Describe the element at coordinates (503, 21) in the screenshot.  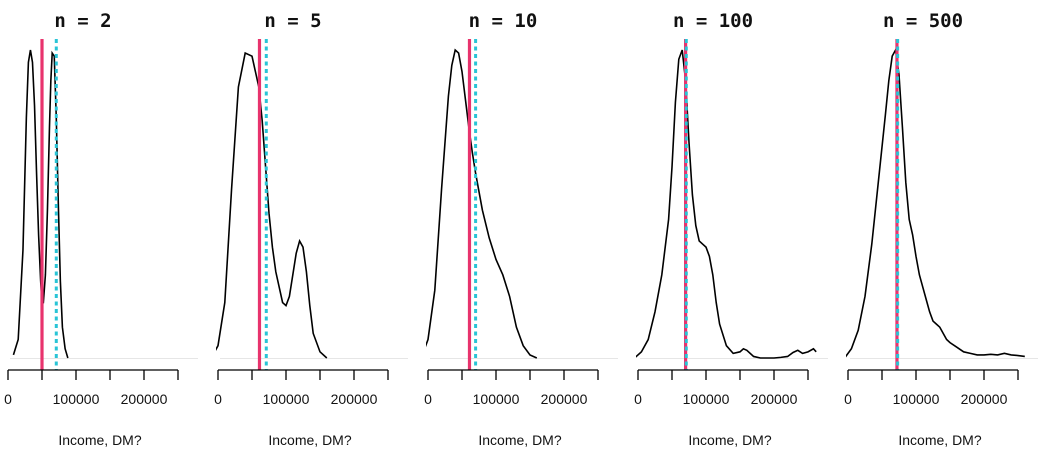
I see `panel-title: n = 10` at that location.